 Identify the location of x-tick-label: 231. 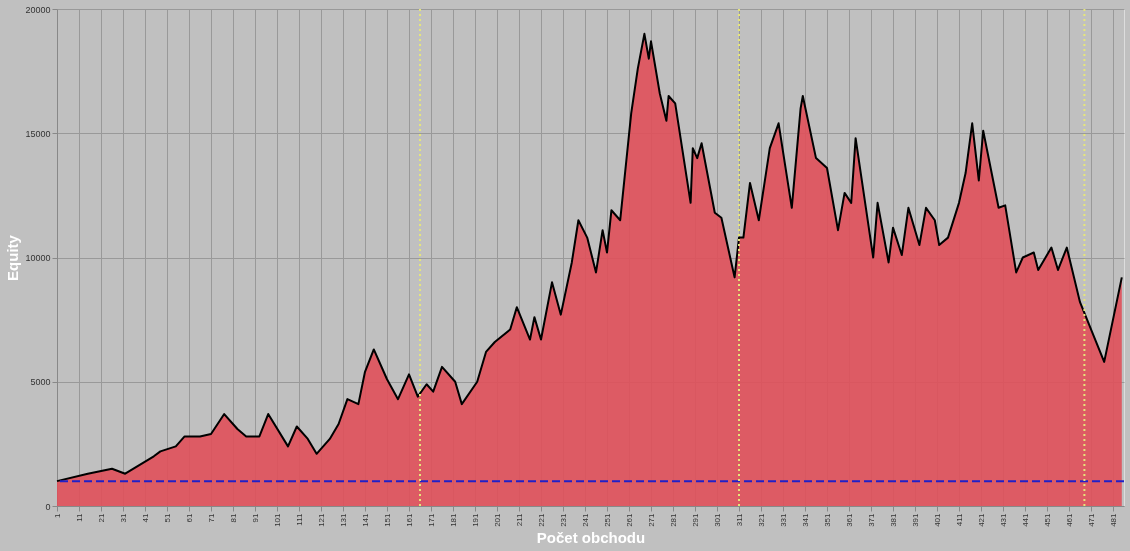
(563, 519).